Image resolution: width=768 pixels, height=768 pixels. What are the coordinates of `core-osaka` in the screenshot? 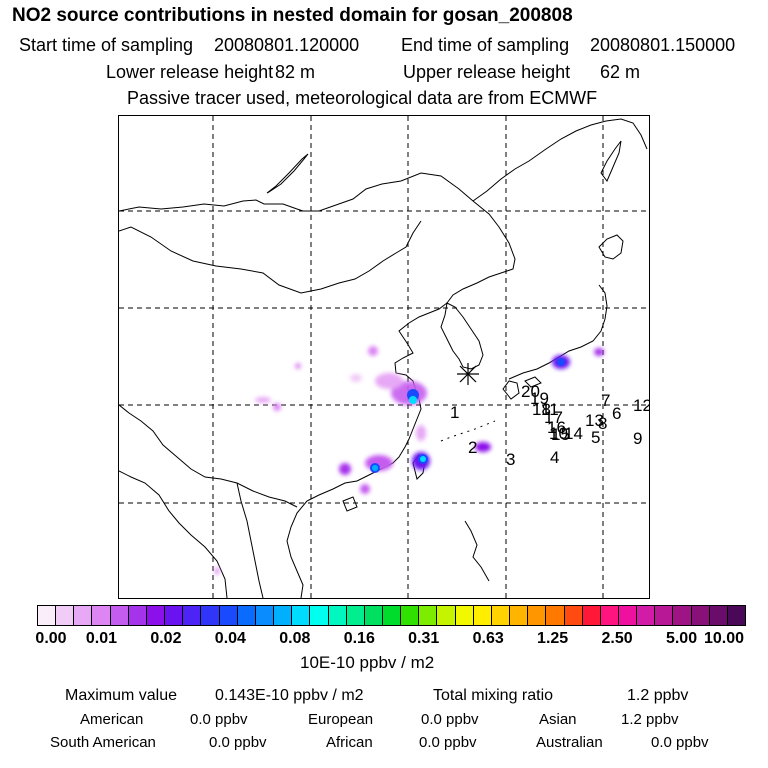 It's located at (561, 362).